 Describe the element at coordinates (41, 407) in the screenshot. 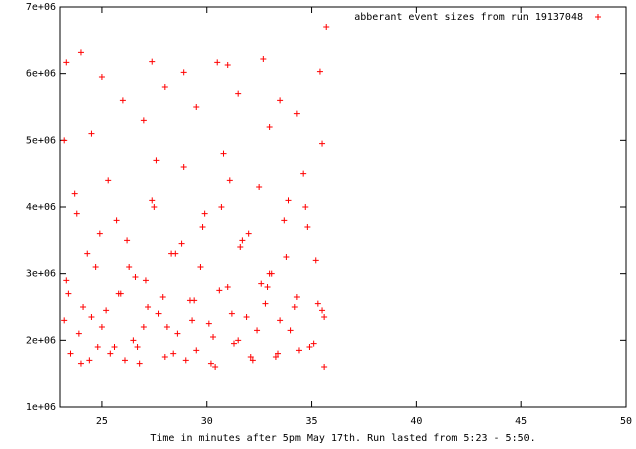

I see `y-tick-label: 1e+06` at that location.